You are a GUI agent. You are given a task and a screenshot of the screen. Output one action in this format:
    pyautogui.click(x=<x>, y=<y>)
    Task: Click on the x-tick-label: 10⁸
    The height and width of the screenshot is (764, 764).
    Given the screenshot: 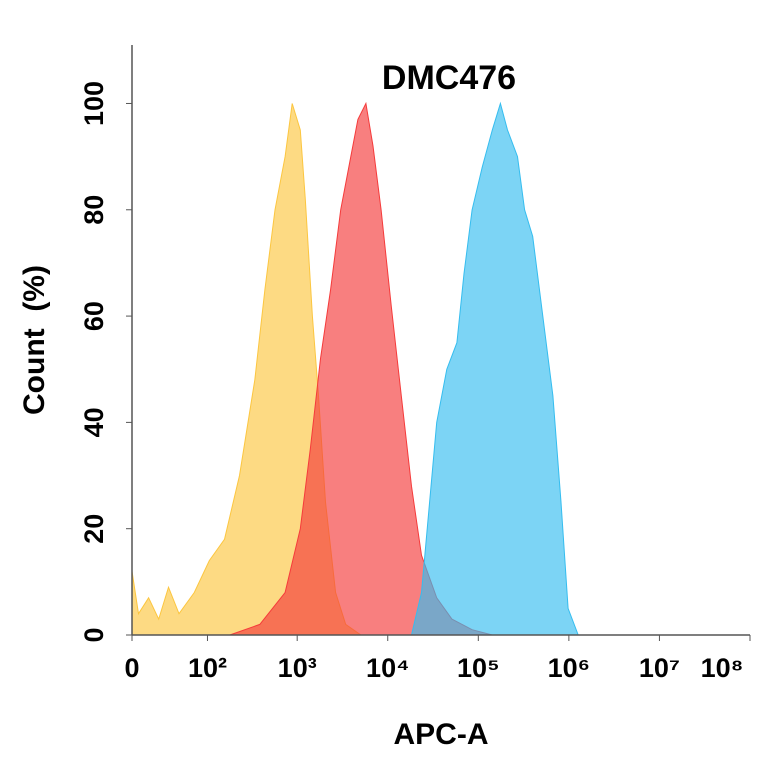 What is the action you would take?
    pyautogui.click(x=722, y=668)
    